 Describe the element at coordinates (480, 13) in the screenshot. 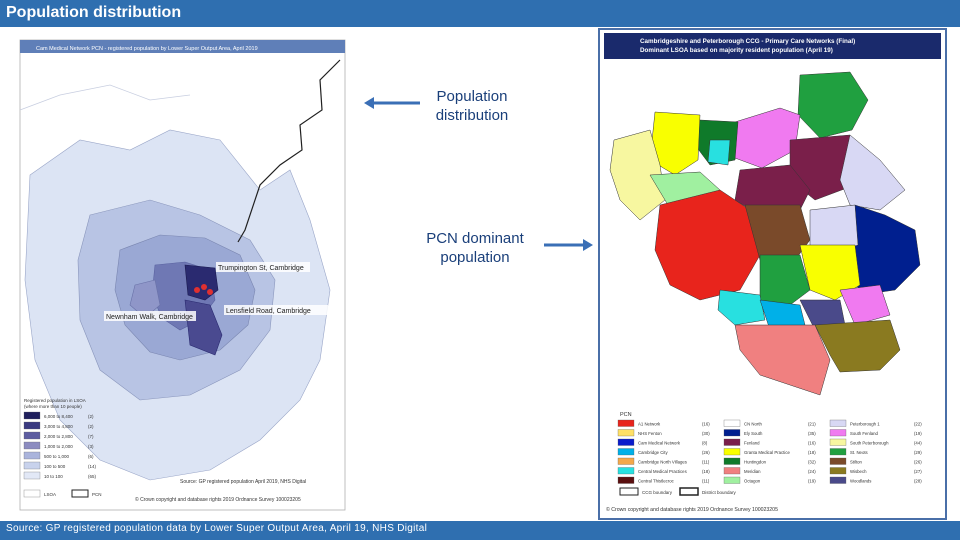

I see `header-bar: Population distribution` at that location.